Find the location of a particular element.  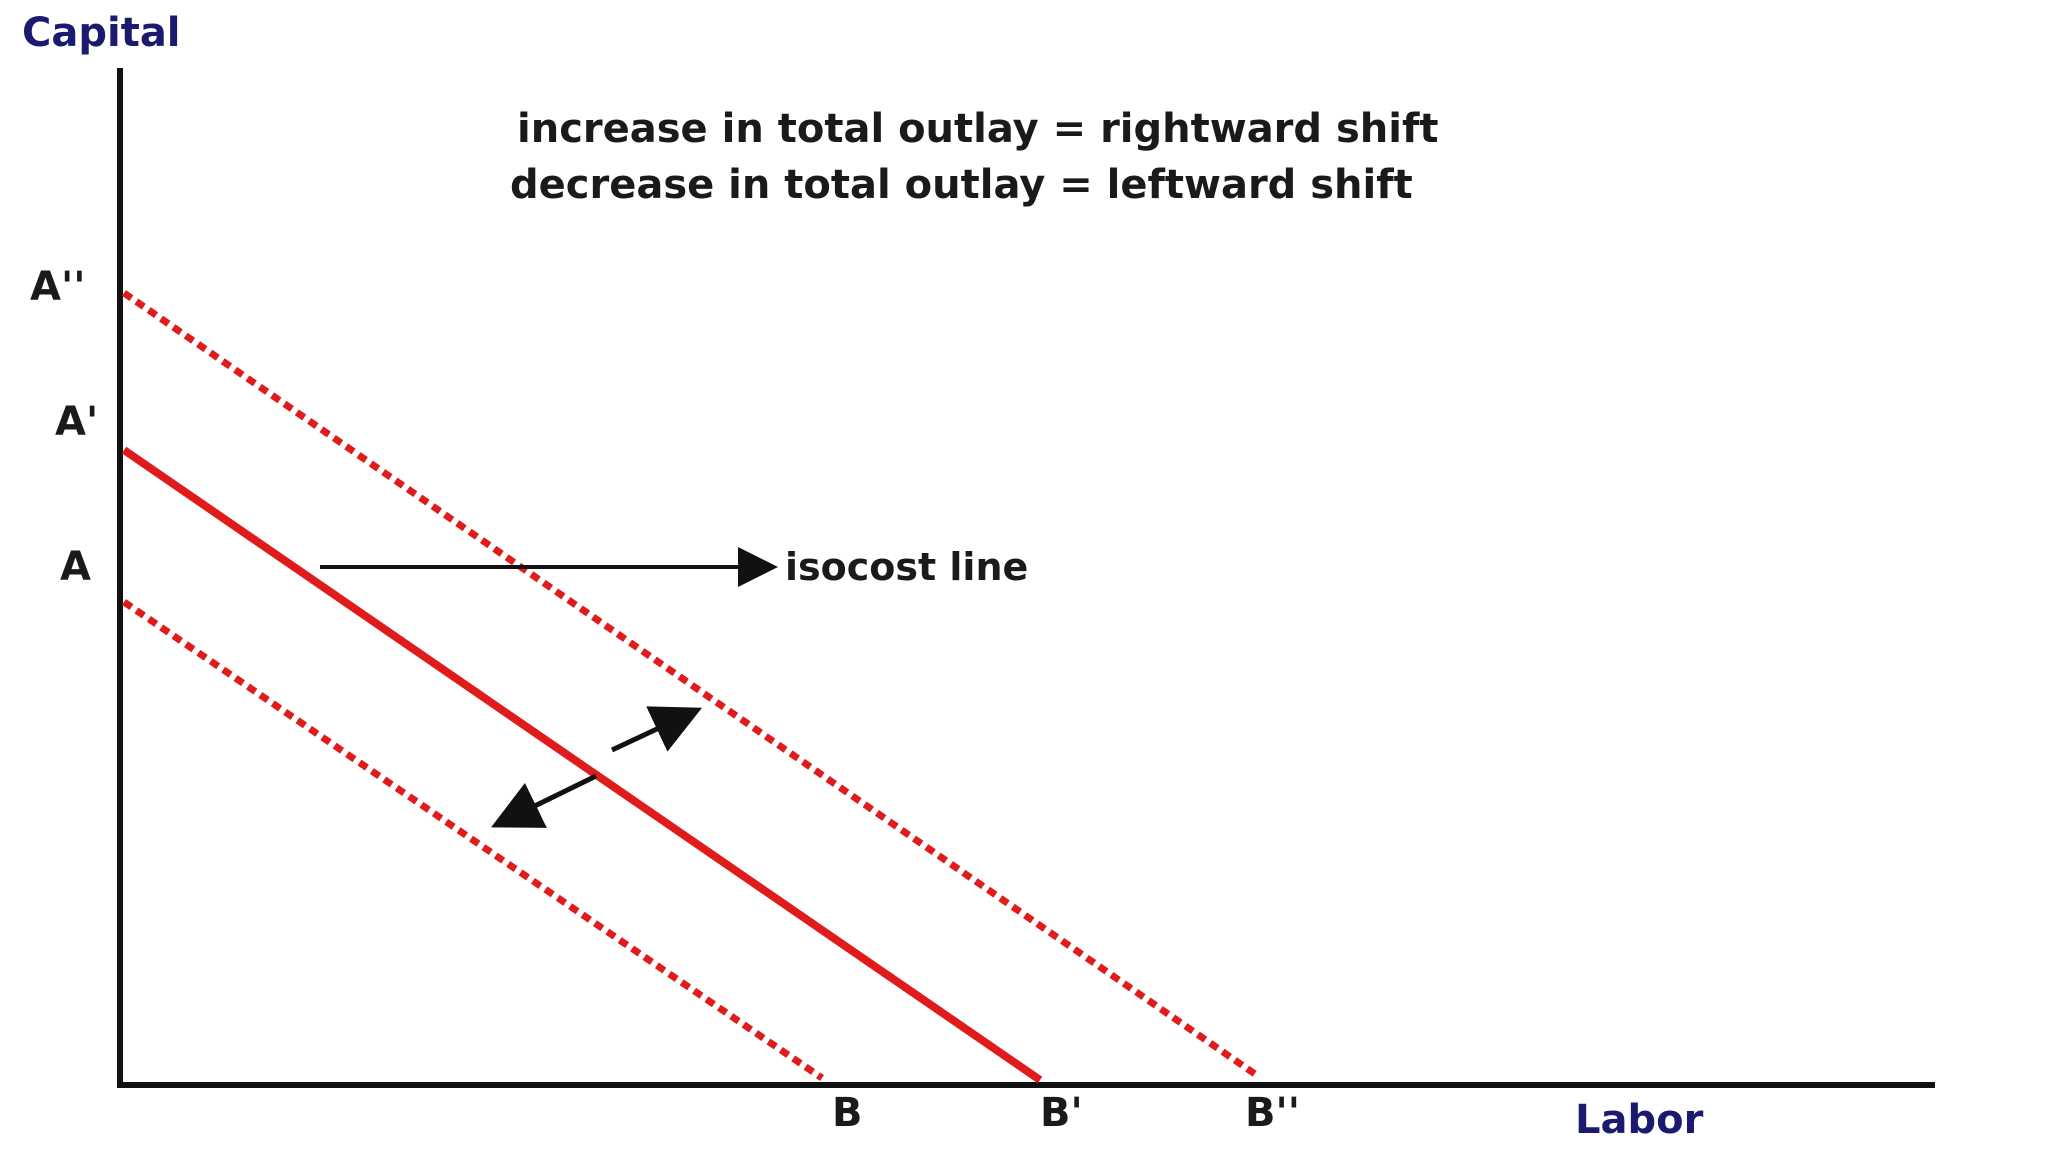

label-a-double-prime: A'' is located at coordinates (57, 287).